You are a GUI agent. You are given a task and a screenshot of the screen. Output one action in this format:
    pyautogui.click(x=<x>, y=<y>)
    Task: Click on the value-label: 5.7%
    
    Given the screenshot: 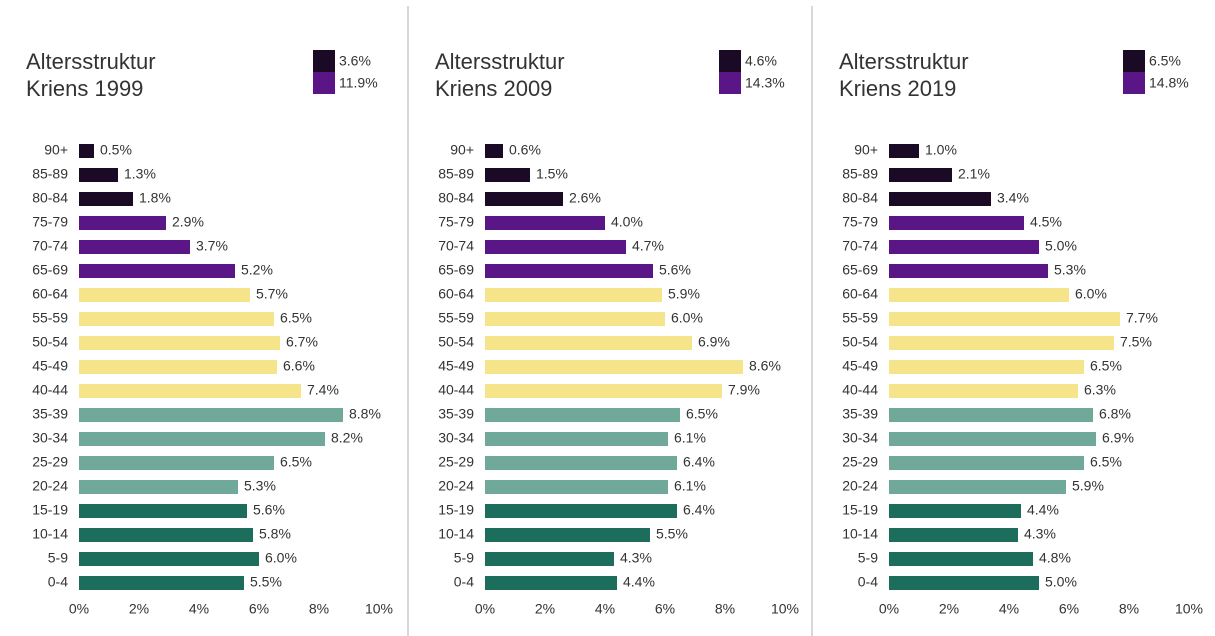 What is the action you would take?
    pyautogui.click(x=272, y=294)
    